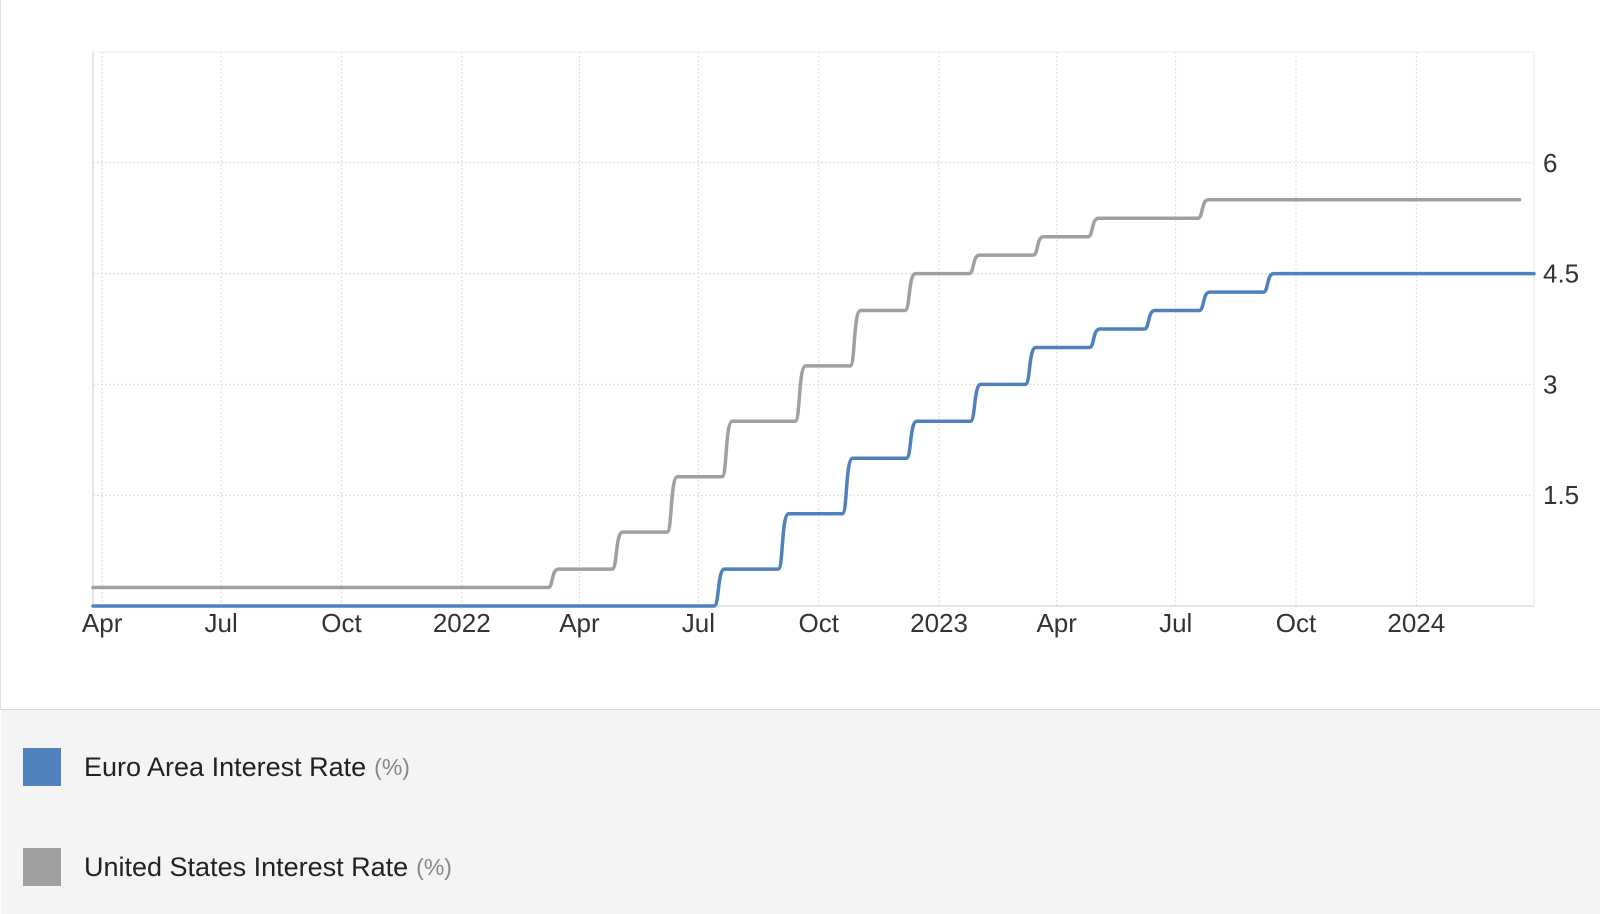 This screenshot has height=914, width=1600. I want to click on x-tick-label: 2023, so click(939, 623).